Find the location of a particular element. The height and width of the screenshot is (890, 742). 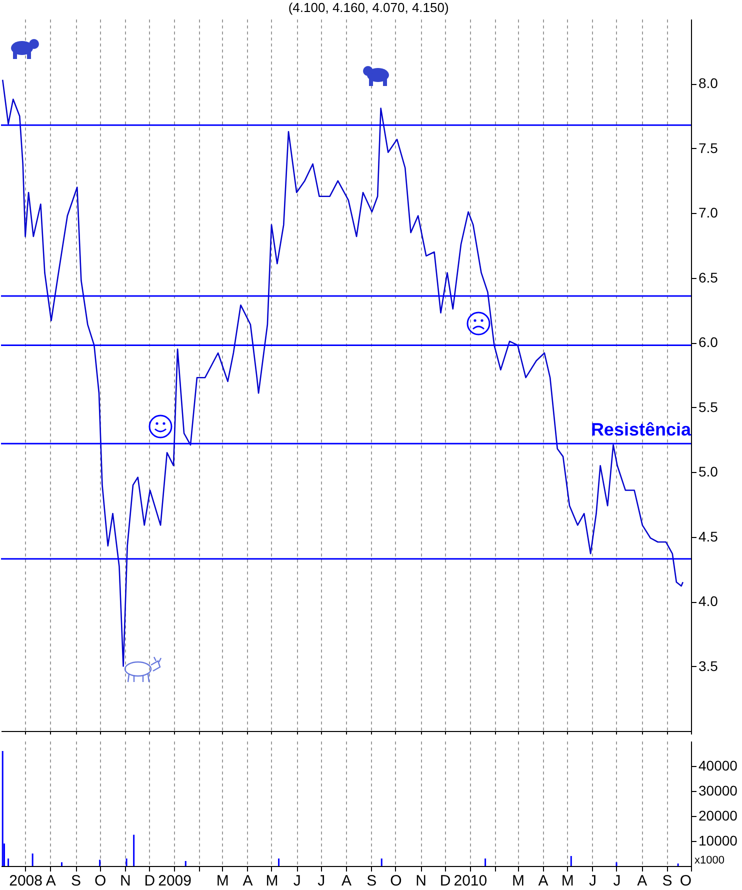

chart-title: (4.100, 4.160, 4.070, 4.150) is located at coordinates (368, 7).